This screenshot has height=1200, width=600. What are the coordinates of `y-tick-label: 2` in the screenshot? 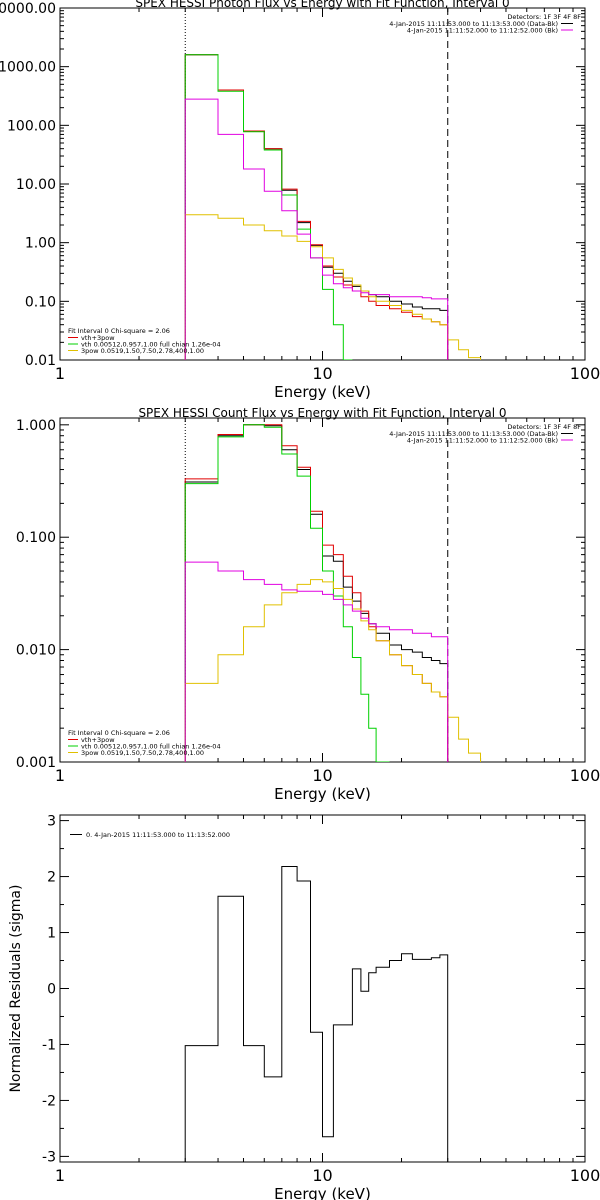 It's located at (51, 878).